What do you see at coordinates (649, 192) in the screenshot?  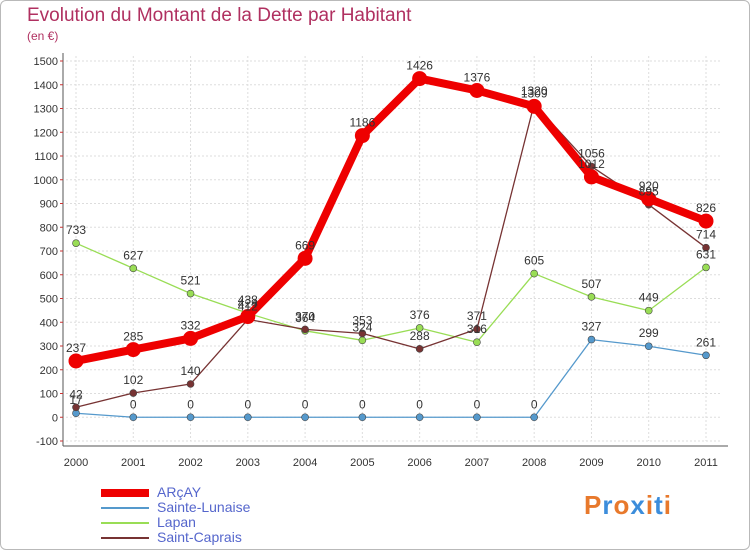 I see `data-label-saint-caprais: 895` at bounding box center [649, 192].